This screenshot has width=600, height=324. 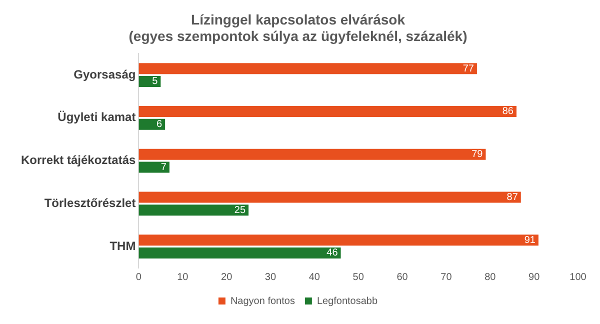 I want to click on y-tick-label: Törlesztőrészlet, so click(x=90, y=203).